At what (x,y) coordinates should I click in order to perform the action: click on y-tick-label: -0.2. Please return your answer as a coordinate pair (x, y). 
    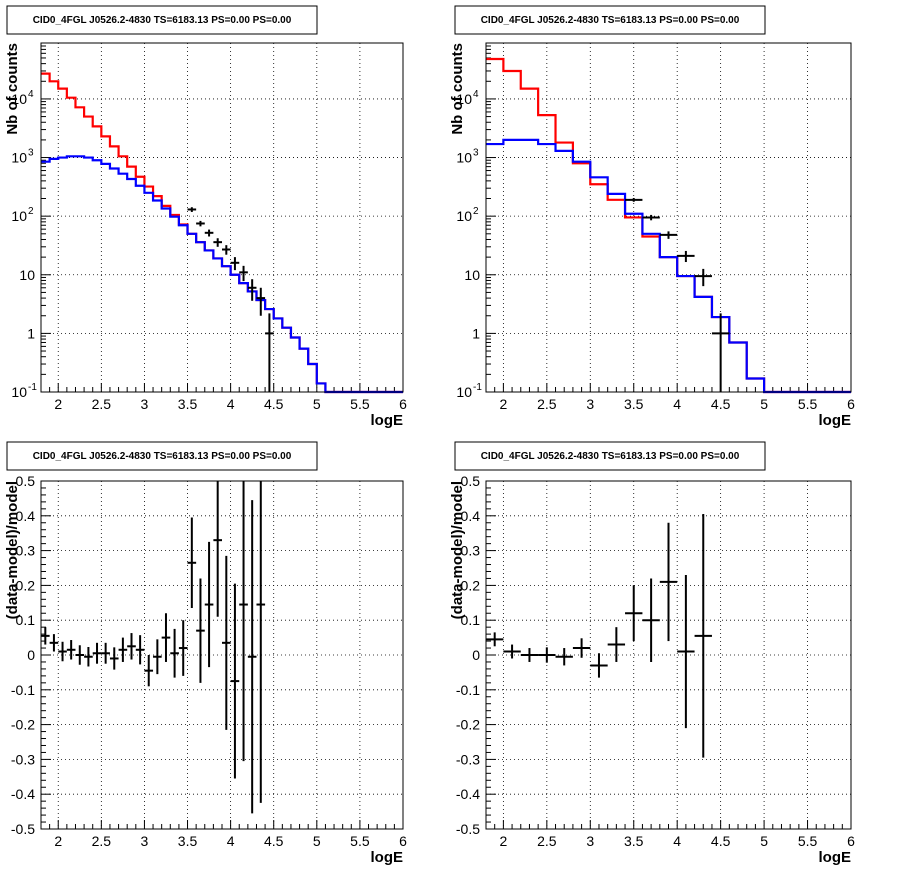
    Looking at the image, I should click on (468, 725).